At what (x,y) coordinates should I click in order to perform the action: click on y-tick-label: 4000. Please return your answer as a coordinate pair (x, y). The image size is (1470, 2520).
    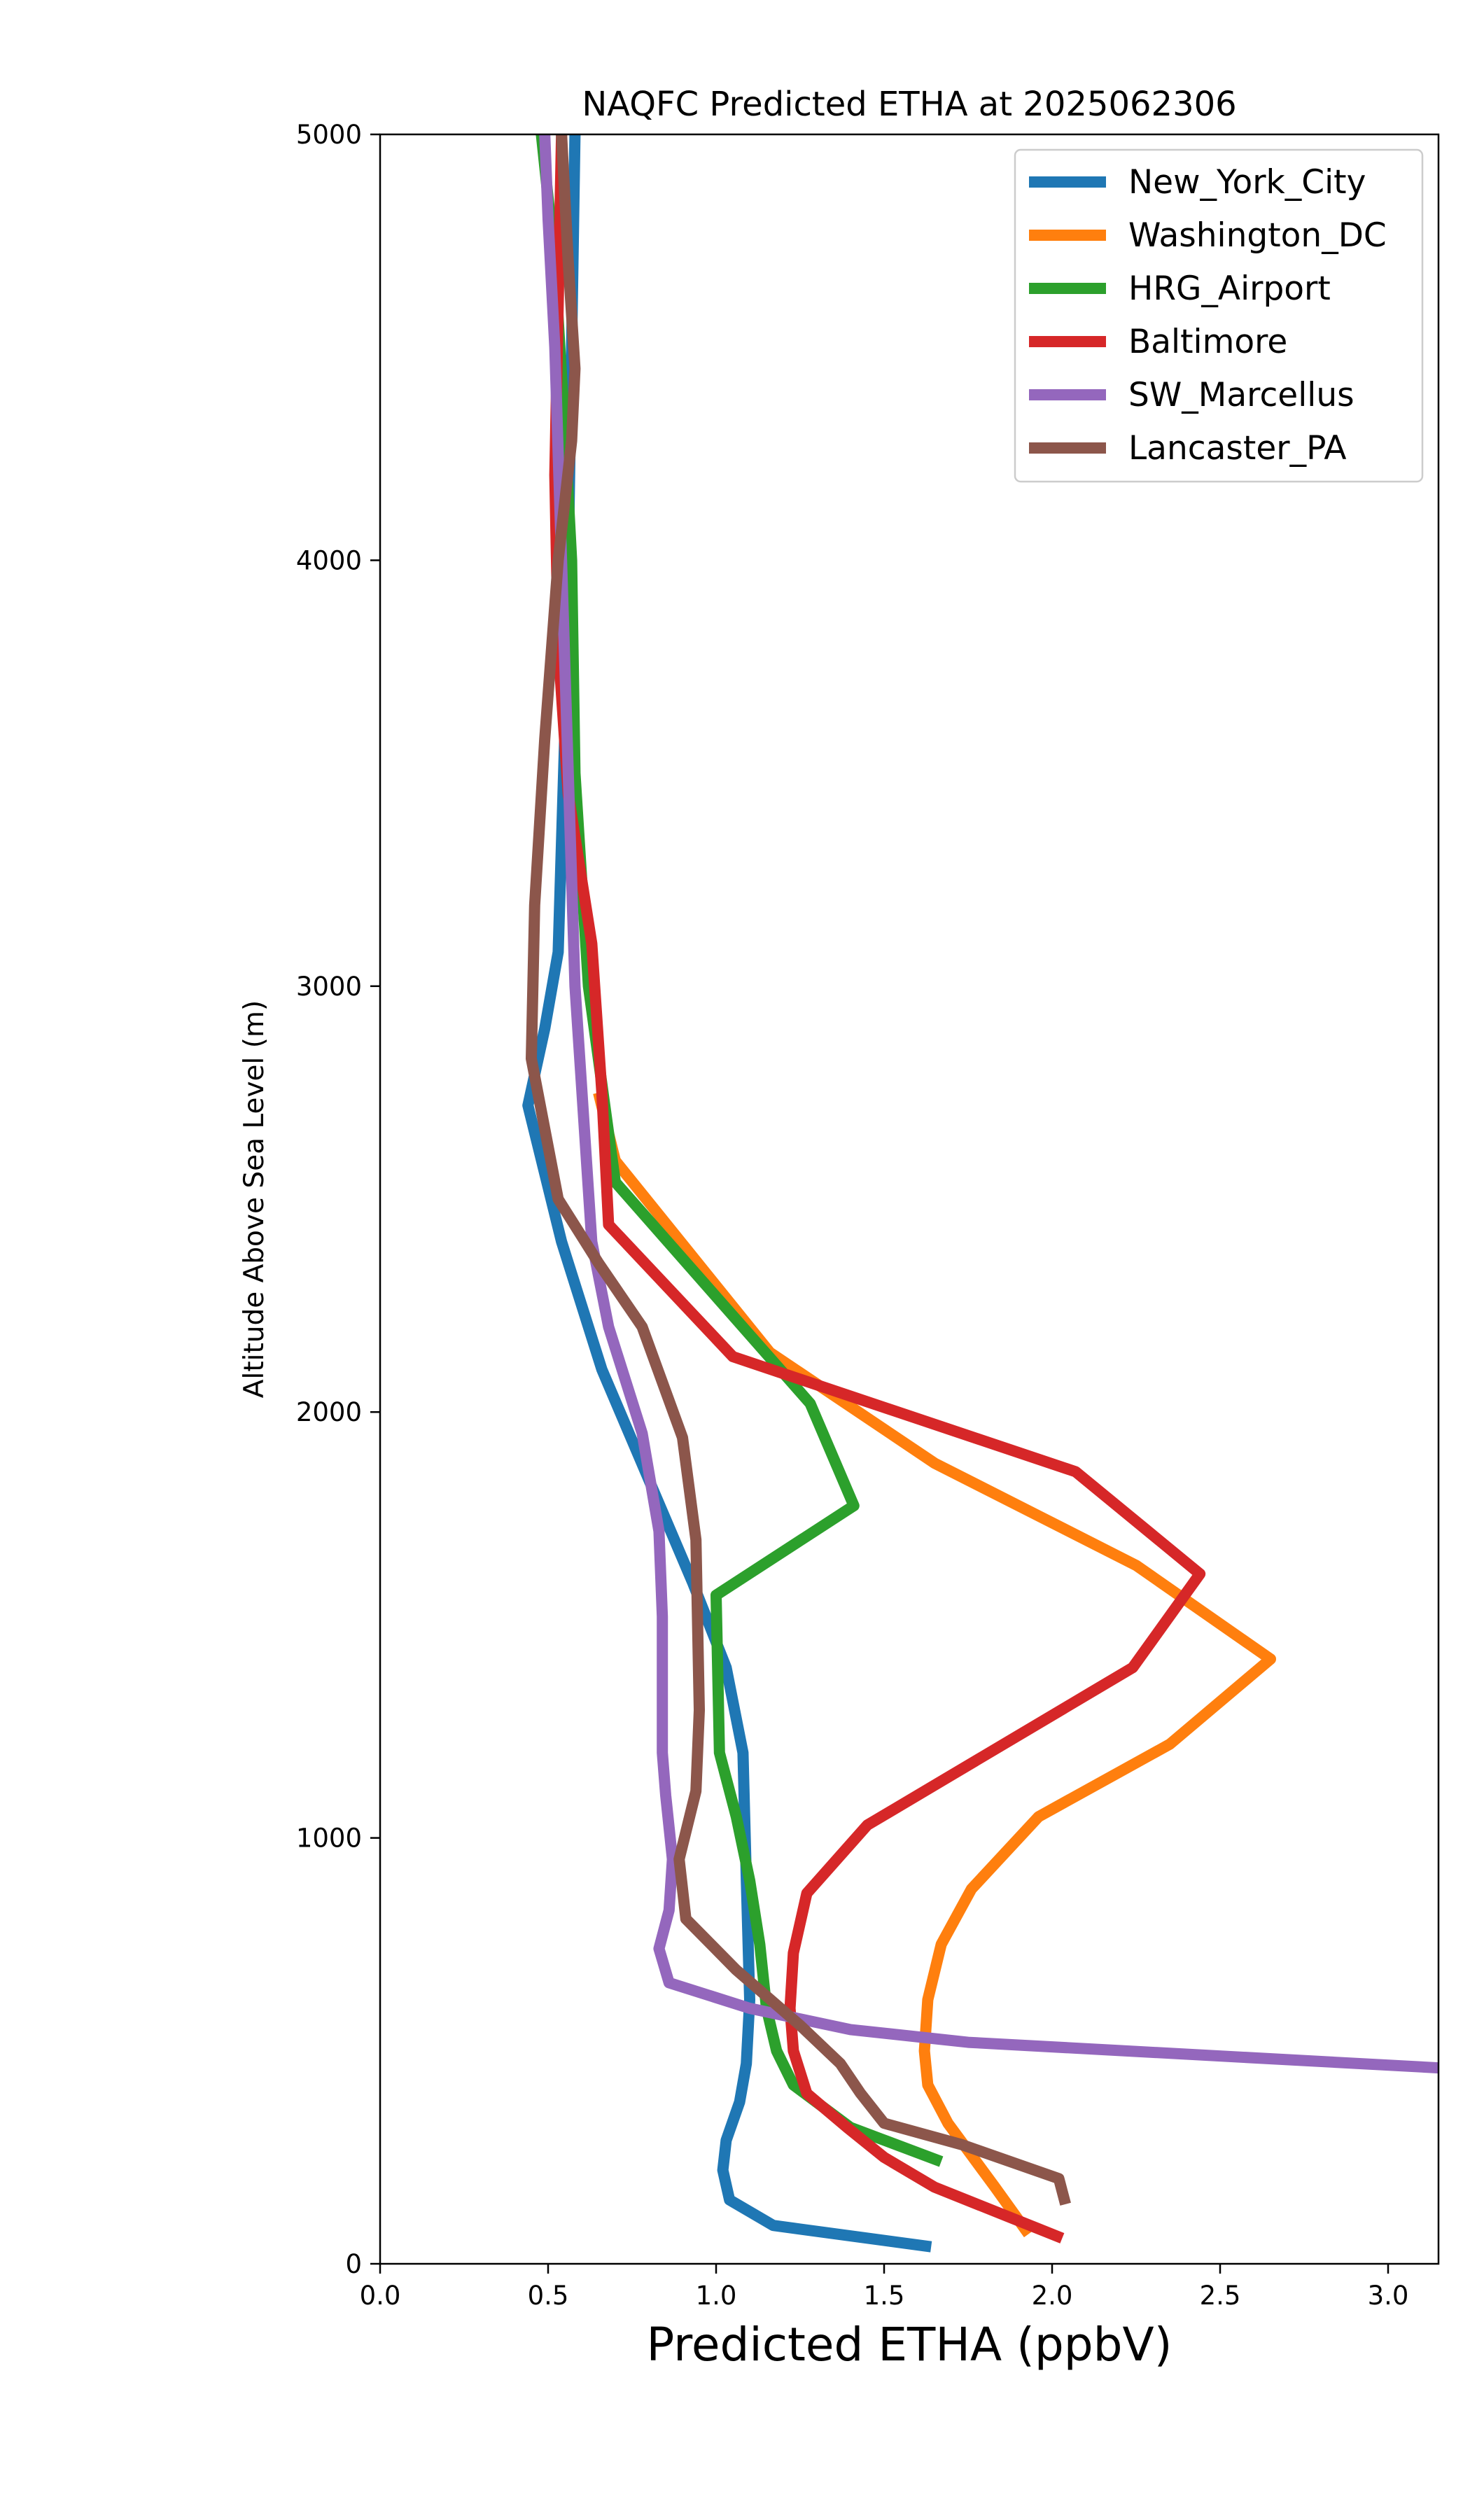
    Looking at the image, I should click on (329, 560).